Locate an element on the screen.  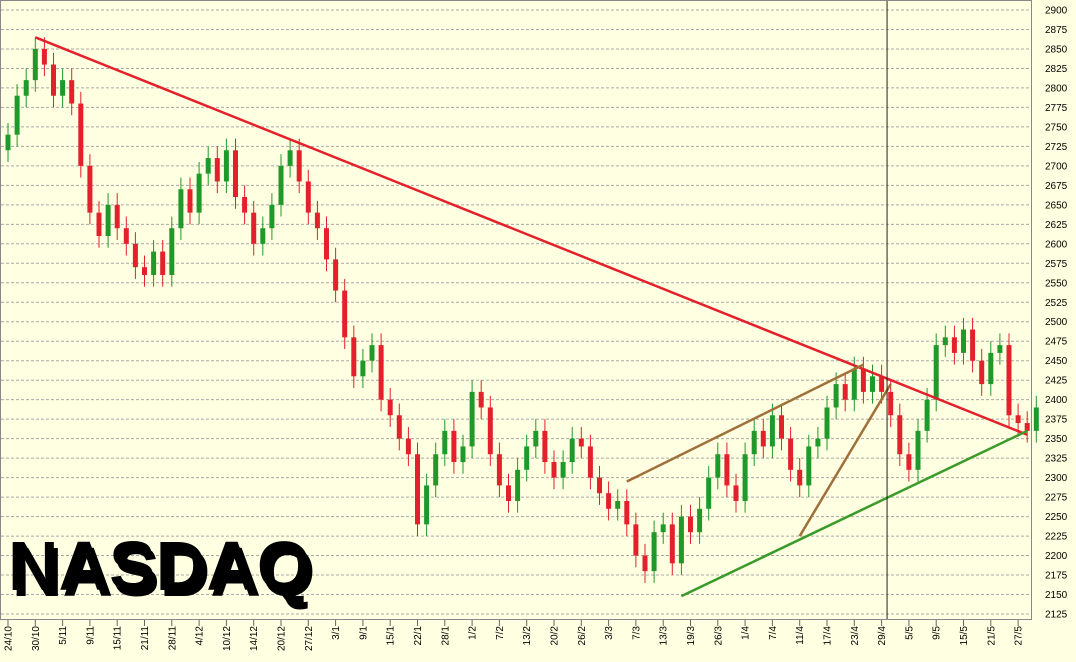
x-tick-label: 23/4 is located at coordinates (855, 636).